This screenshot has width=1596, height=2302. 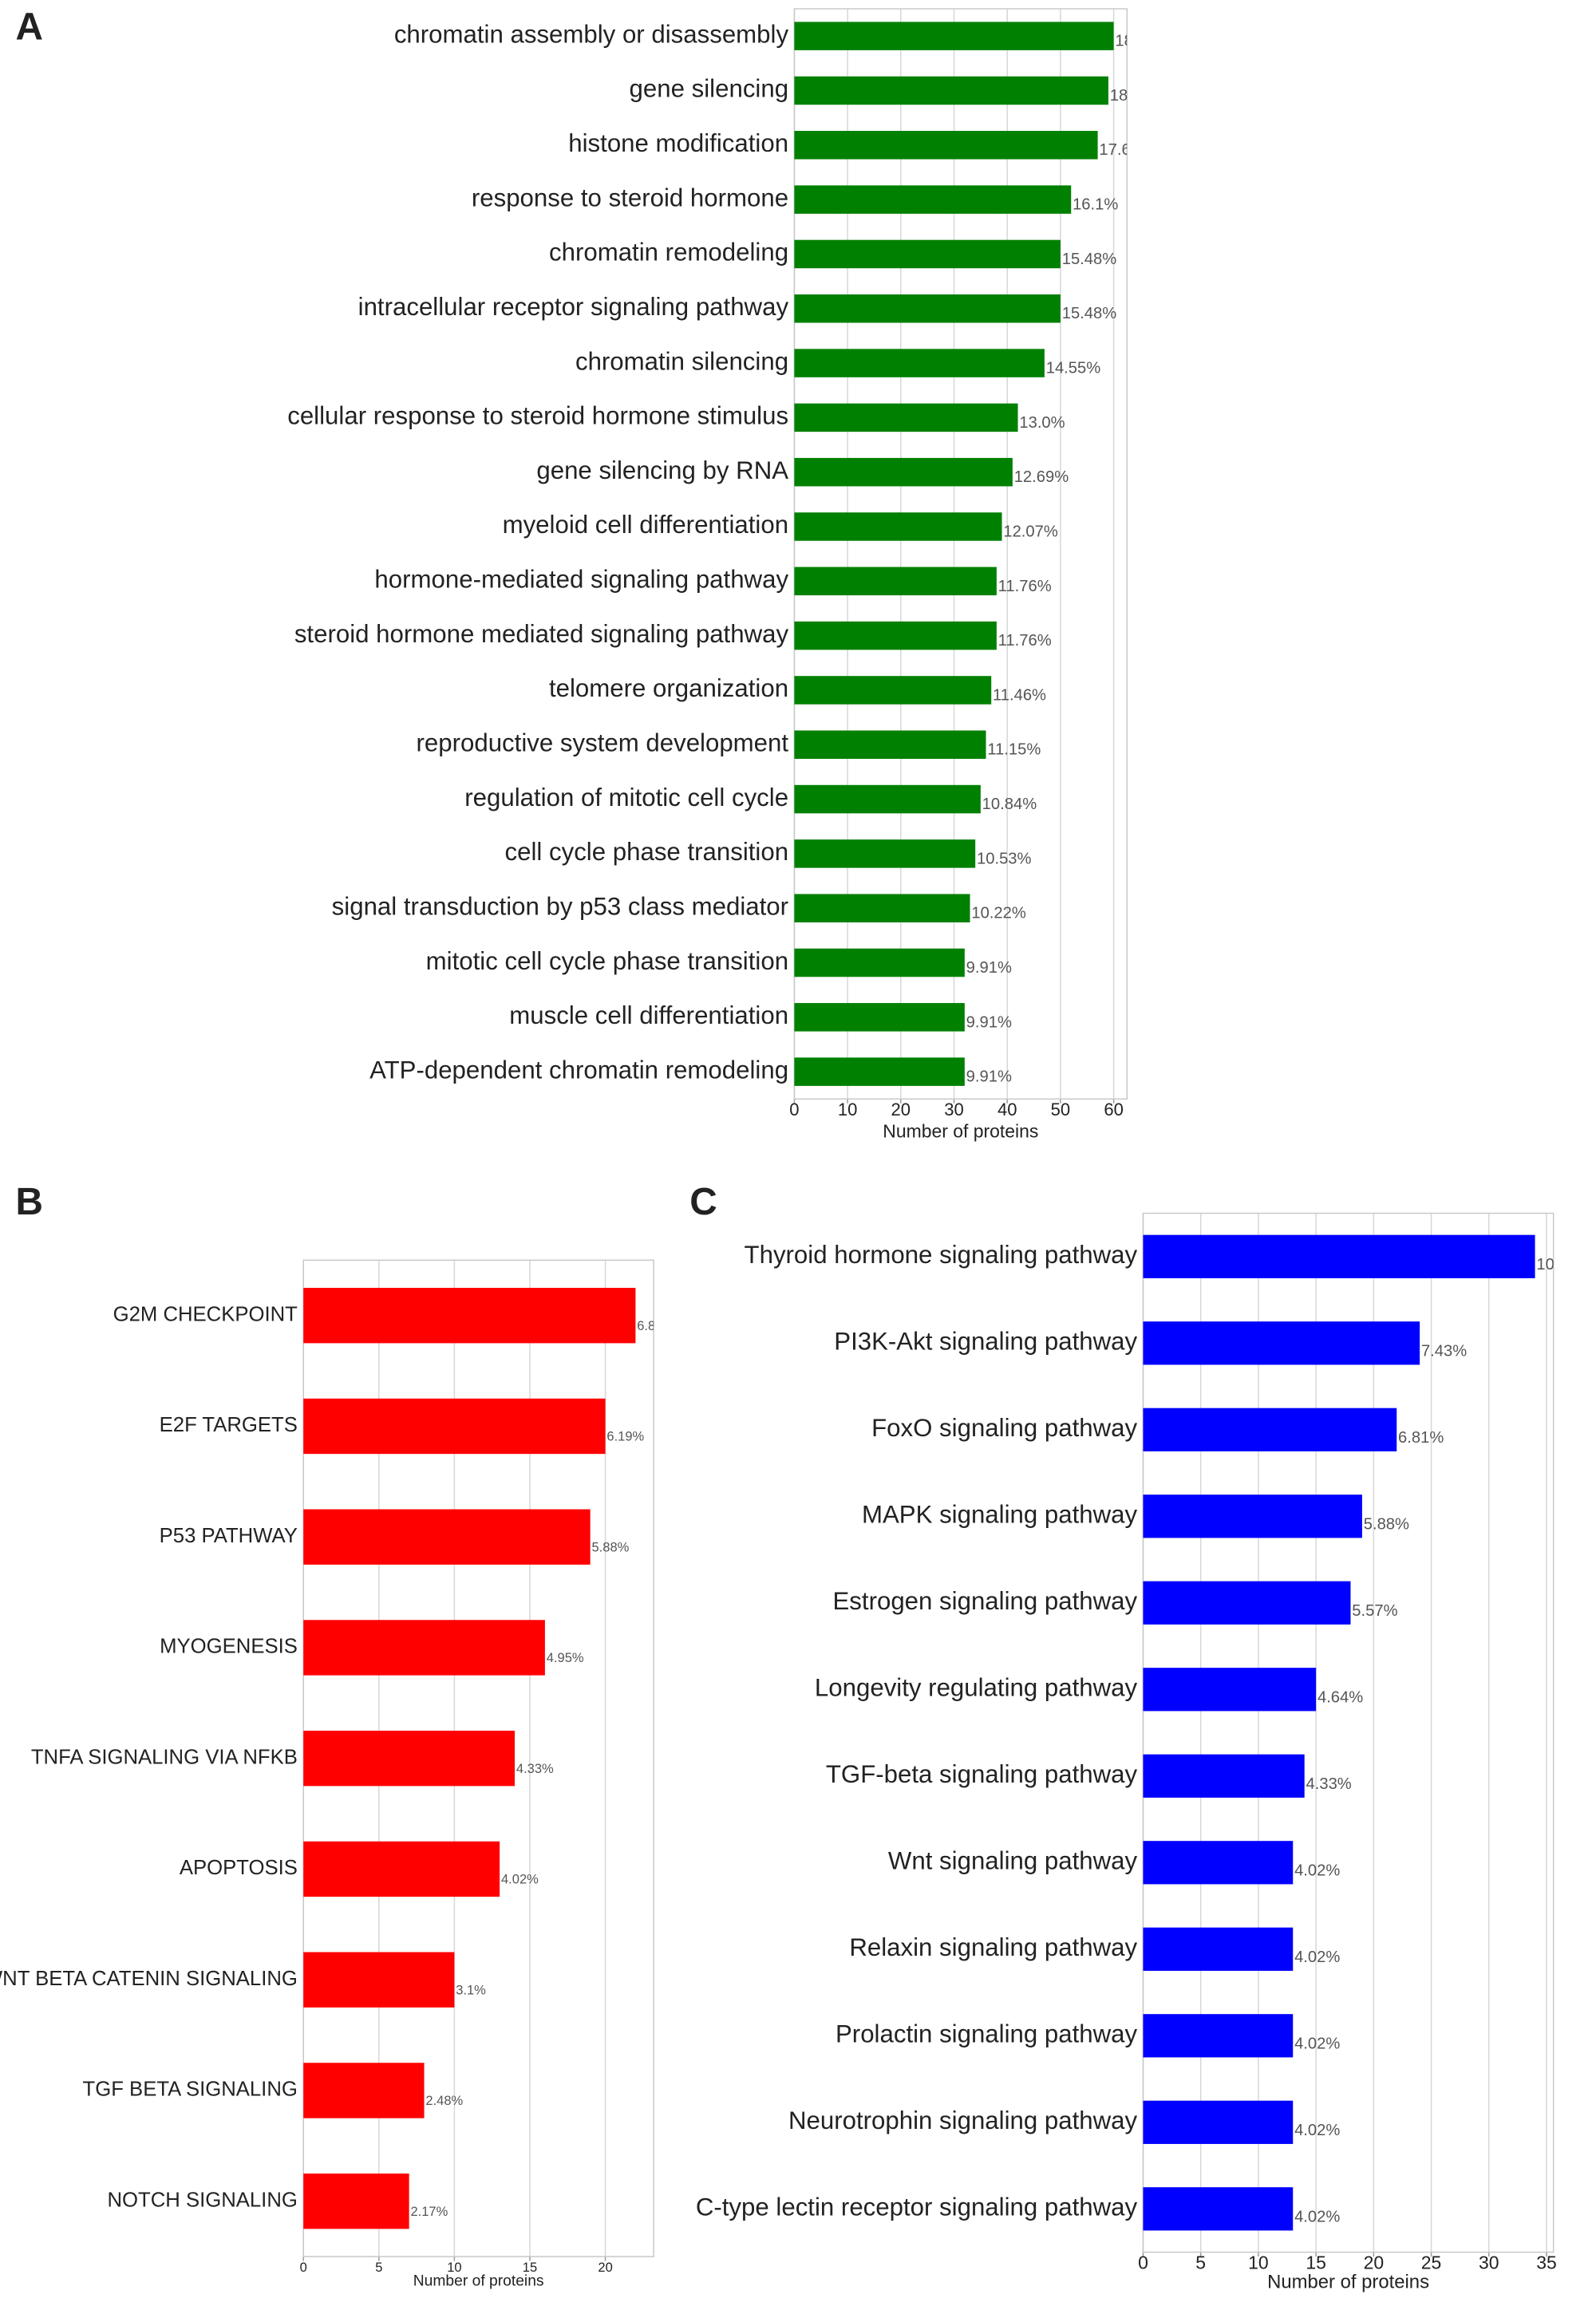 What do you see at coordinates (1142, 42) in the screenshot?
I see `value-label: 18.58%` at bounding box center [1142, 42].